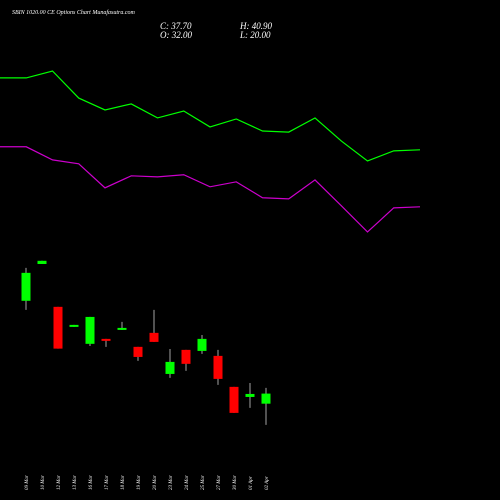 This screenshot has height=500, width=500. Describe the element at coordinates (235, 482) in the screenshot. I see `x-tick-label: 30 Mar` at that location.